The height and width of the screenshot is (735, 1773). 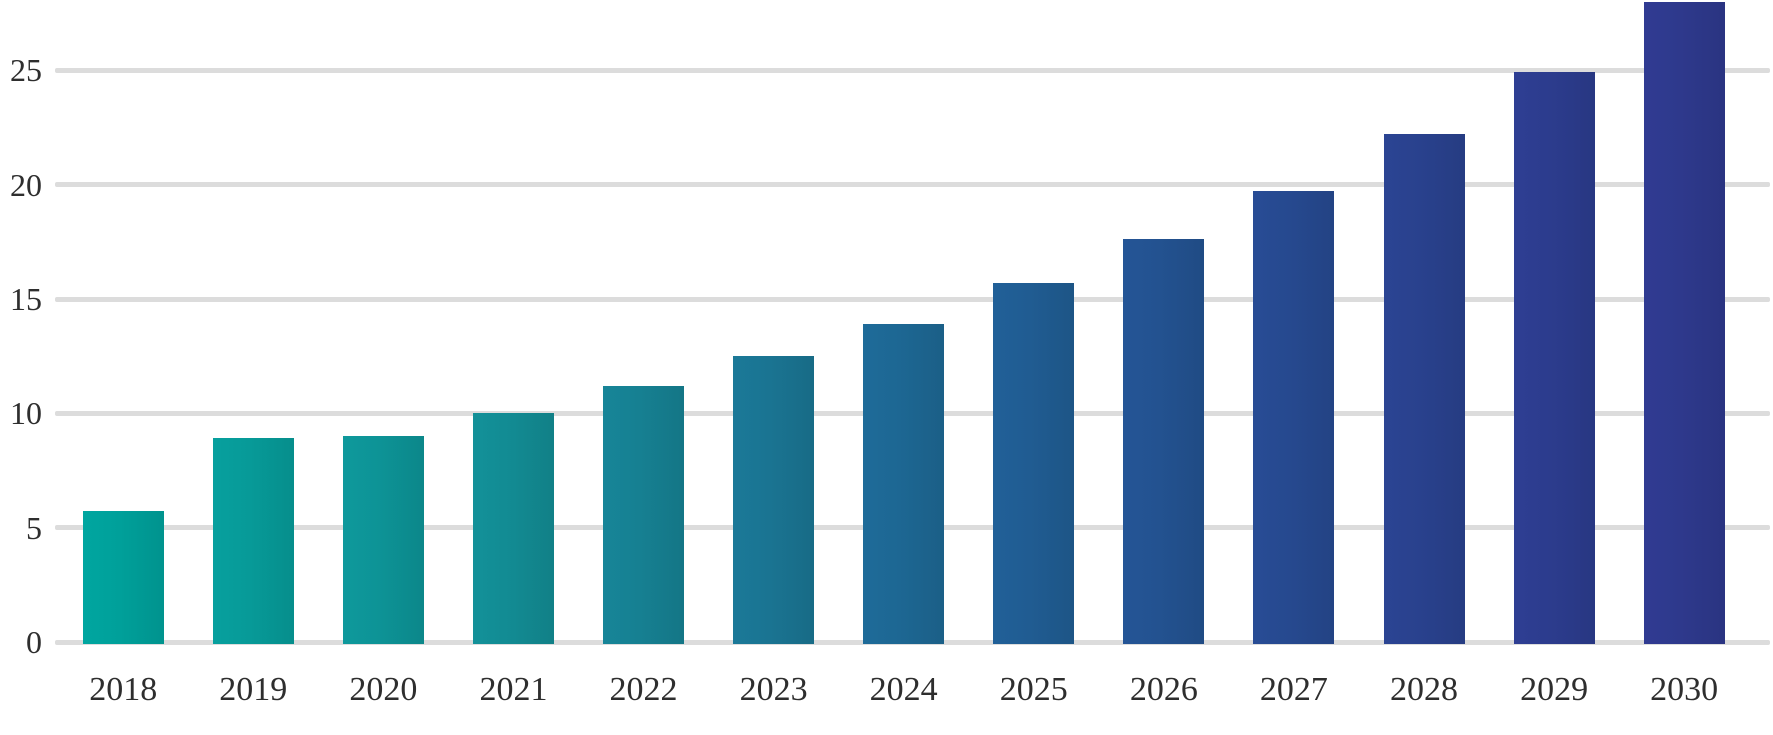 What do you see at coordinates (1293, 689) in the screenshot?
I see `x-axis-tick-label: 2027` at bounding box center [1293, 689].